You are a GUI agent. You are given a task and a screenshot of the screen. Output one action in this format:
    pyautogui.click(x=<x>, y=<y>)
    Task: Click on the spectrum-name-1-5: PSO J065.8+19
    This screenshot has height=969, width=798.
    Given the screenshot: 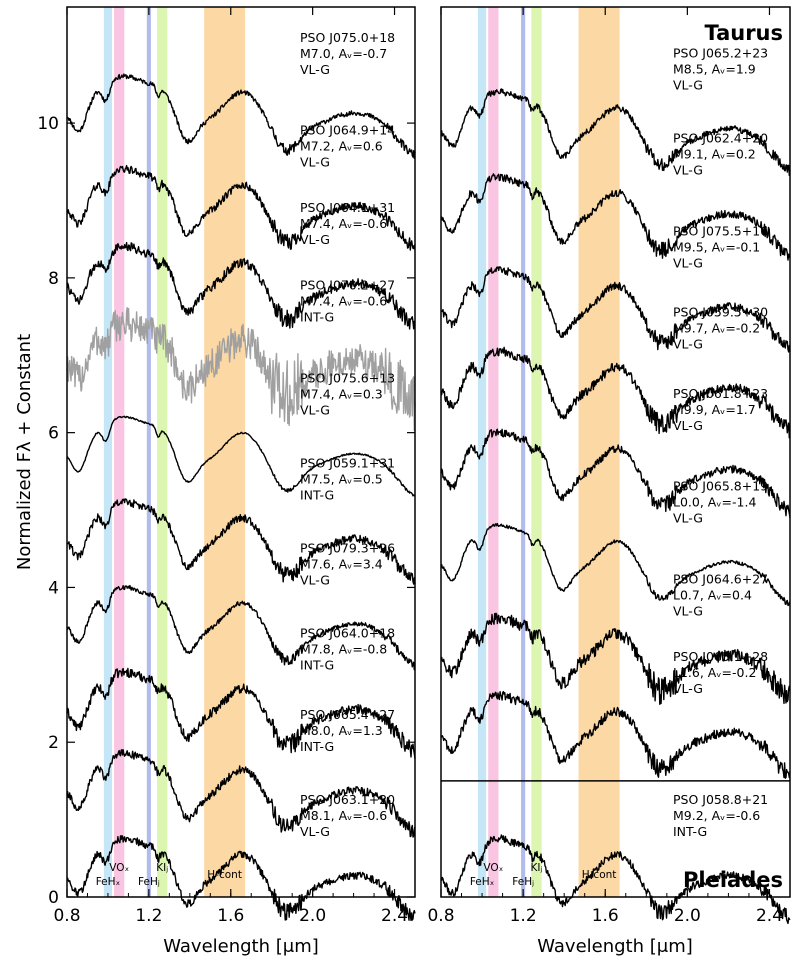 What is the action you would take?
    pyautogui.click(x=720, y=486)
    